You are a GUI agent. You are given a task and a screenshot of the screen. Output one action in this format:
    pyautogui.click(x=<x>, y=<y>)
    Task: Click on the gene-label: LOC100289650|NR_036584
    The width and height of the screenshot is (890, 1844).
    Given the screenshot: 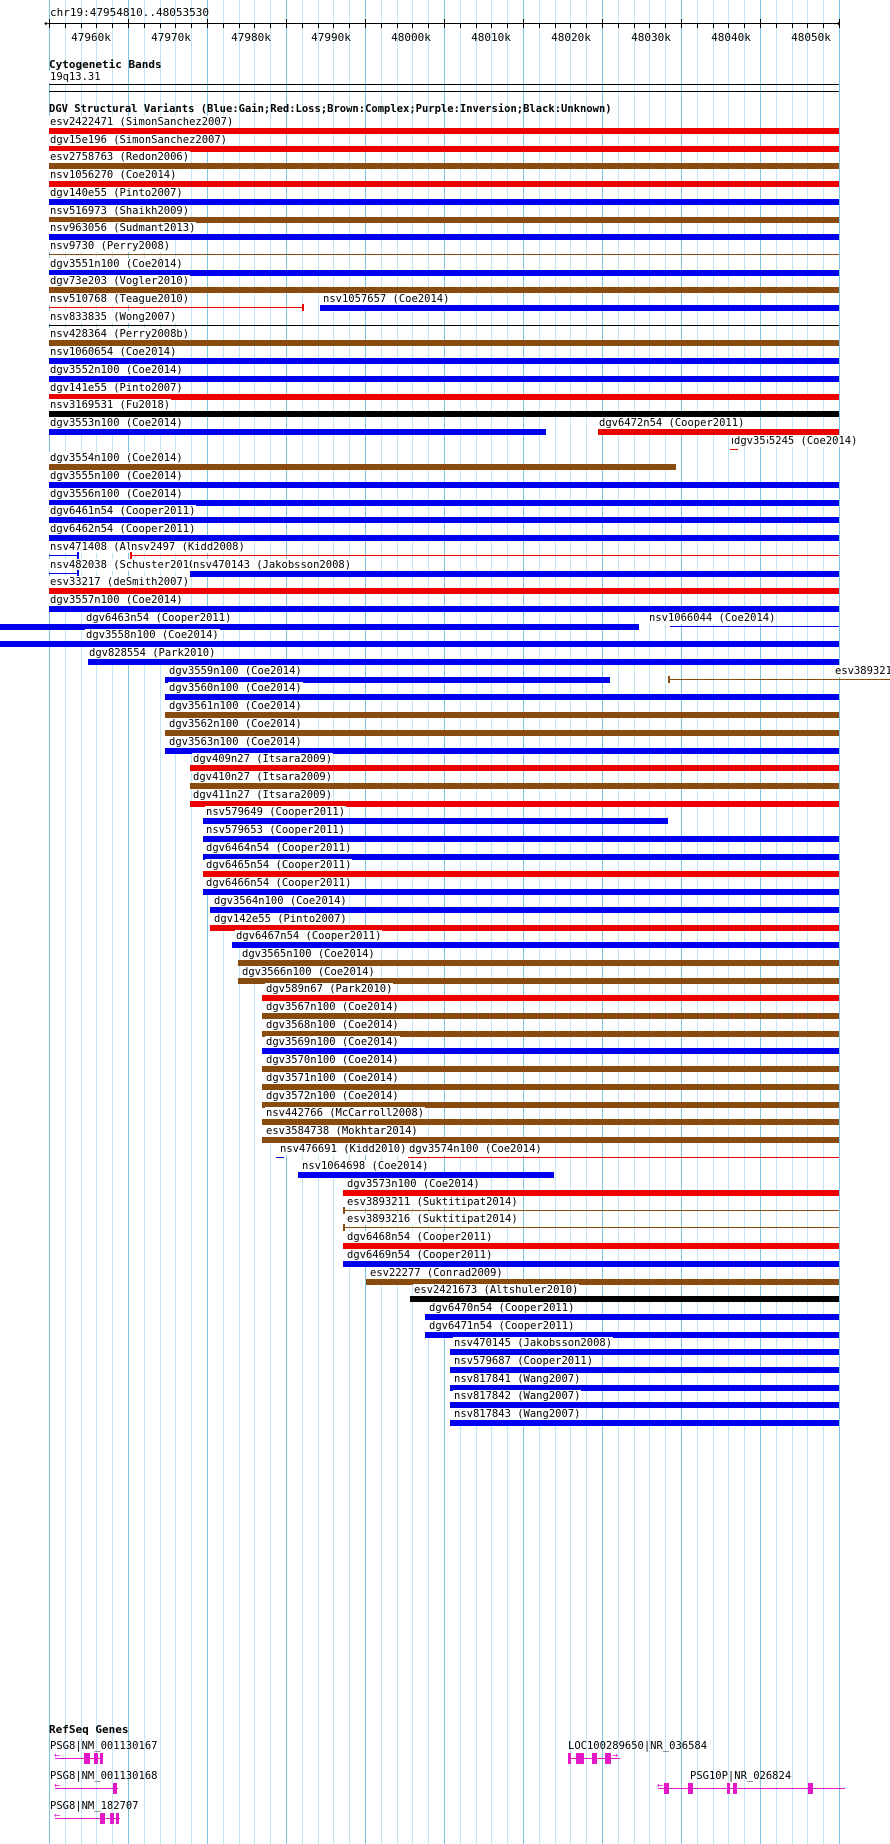 What is the action you would take?
    pyautogui.click(x=638, y=1746)
    